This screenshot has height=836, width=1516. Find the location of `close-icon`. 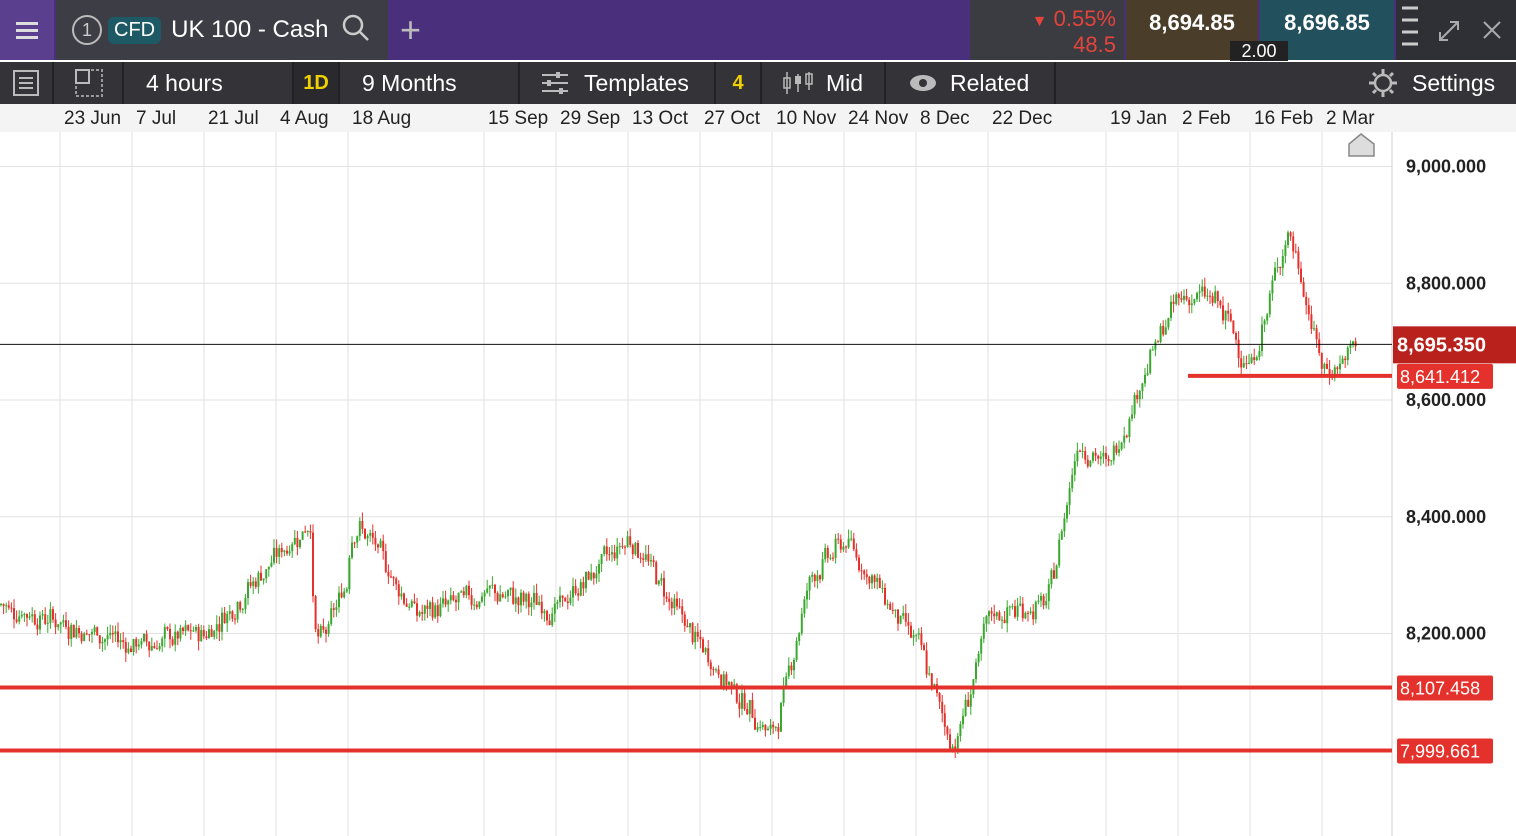

close-icon is located at coordinates (1492, 30).